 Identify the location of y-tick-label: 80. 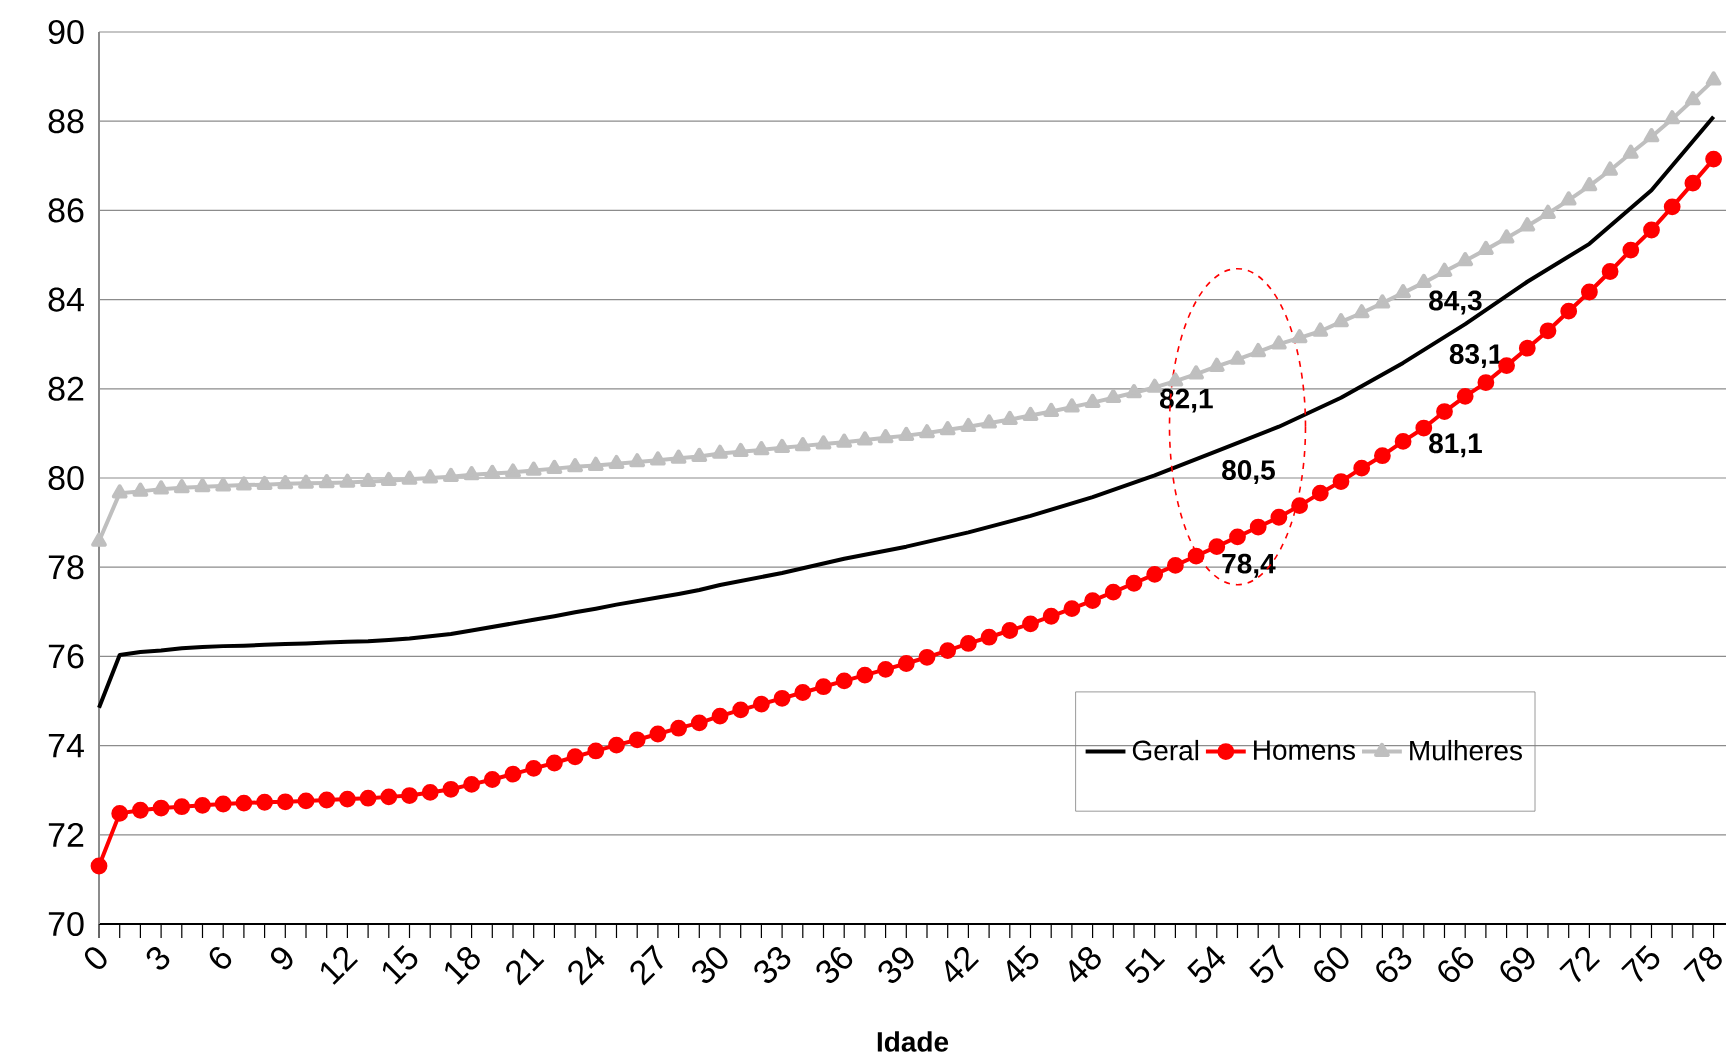
(66, 478).